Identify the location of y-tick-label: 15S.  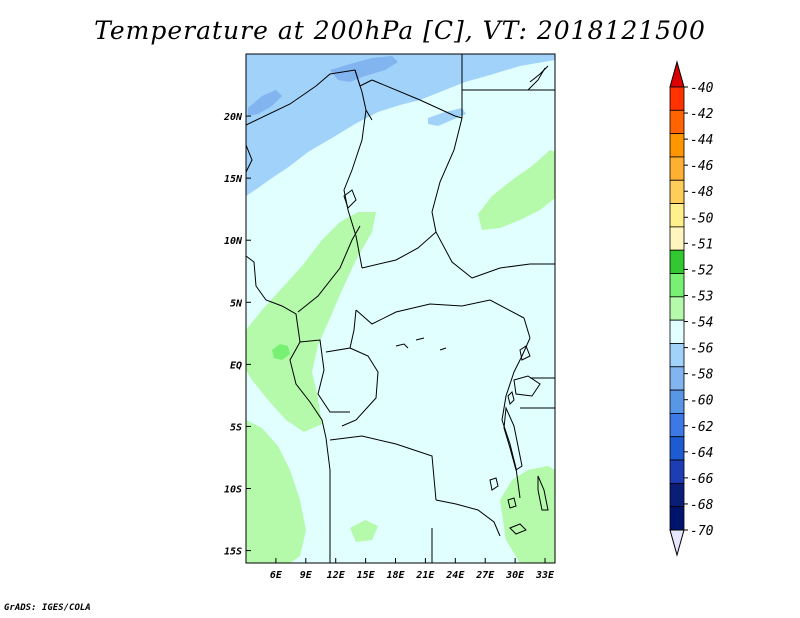
(233, 552).